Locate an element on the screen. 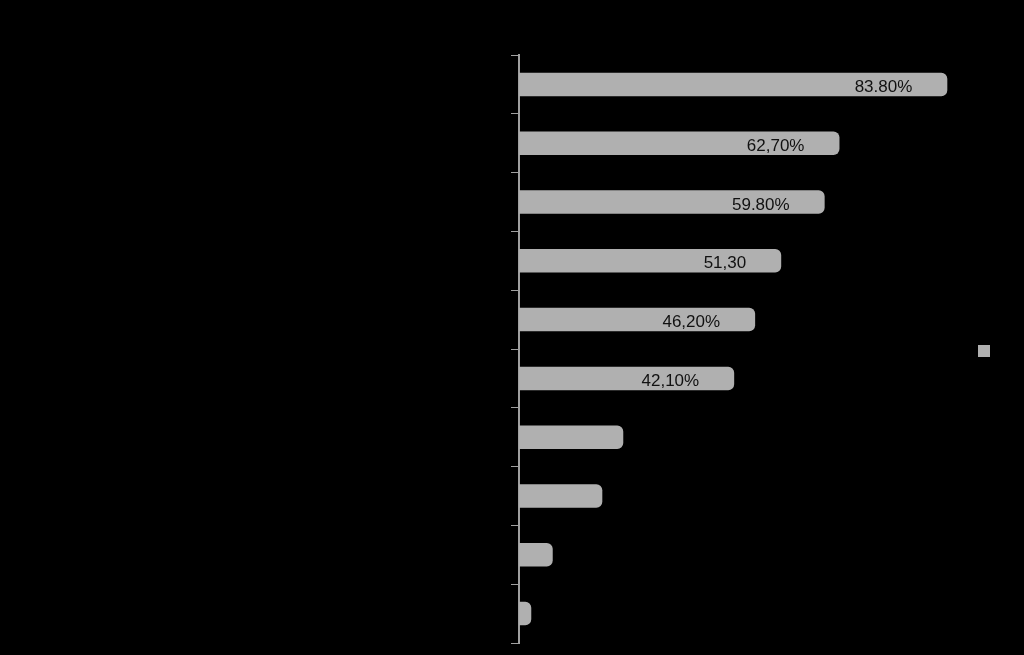 The width and height of the screenshot is (1024, 655). data-label: 62,70% is located at coordinates (775, 145).